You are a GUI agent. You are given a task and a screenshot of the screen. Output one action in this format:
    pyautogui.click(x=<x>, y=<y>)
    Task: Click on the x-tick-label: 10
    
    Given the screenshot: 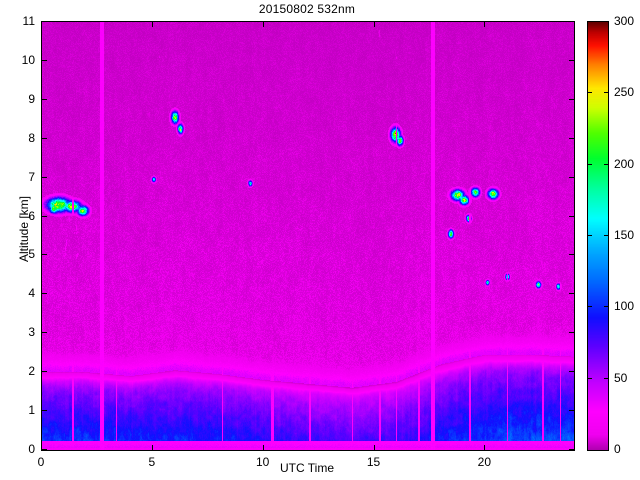 What is the action you would take?
    pyautogui.click(x=262, y=462)
    